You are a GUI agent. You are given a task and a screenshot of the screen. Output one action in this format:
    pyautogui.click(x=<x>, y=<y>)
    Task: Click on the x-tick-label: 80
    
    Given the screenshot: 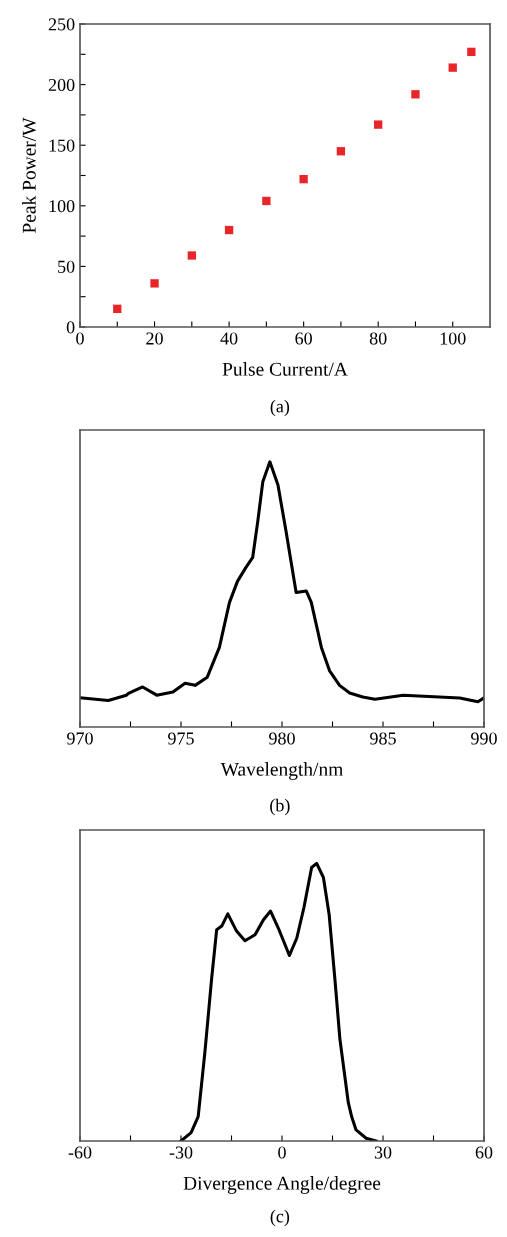 What is the action you would take?
    pyautogui.click(x=378, y=338)
    